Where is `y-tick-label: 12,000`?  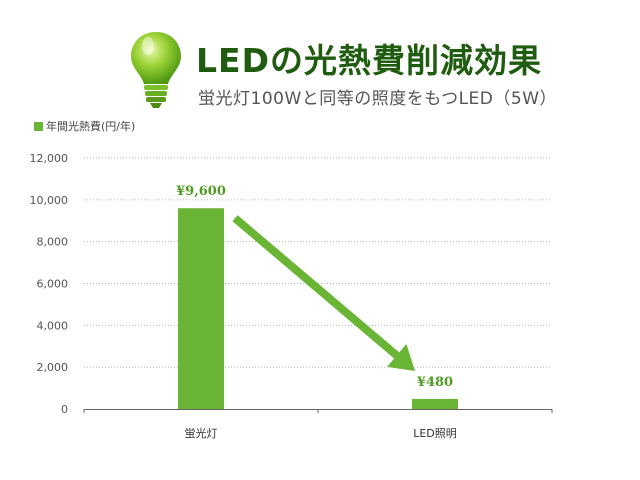
y-tick-label: 12,000 is located at coordinates (49, 158).